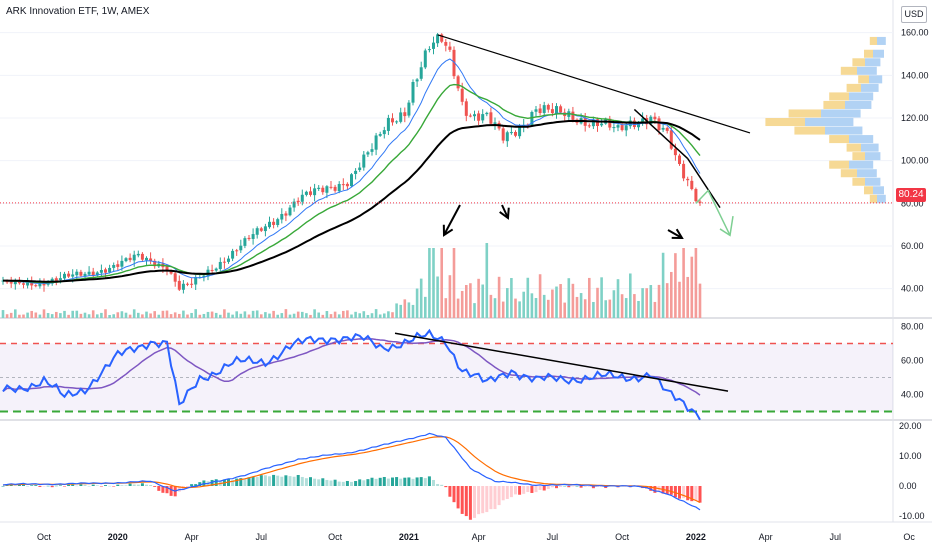  Describe the element at coordinates (118, 537) in the screenshot. I see `time-tick-label: 2020` at that location.